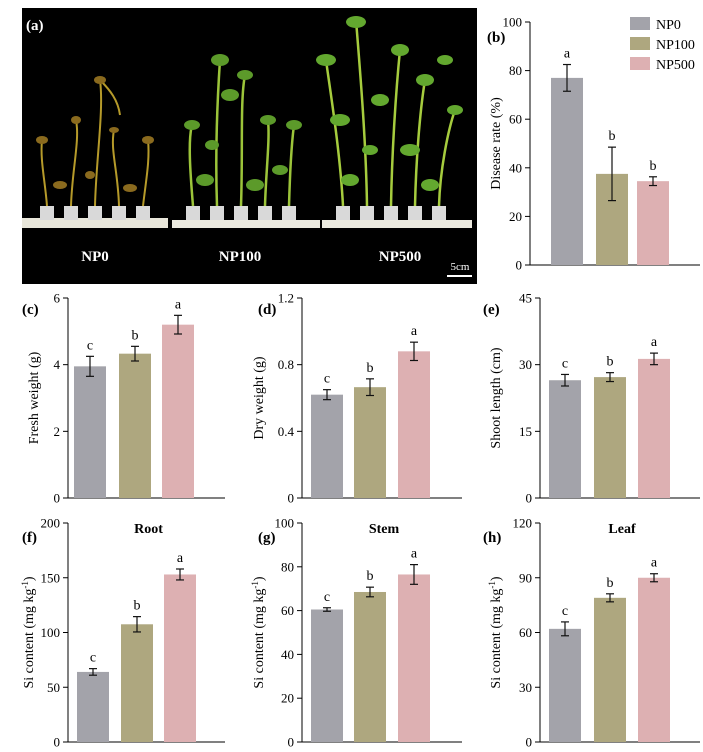 This screenshot has width=703, height=752. I want to click on y-tick-label: 4, so click(57, 364).